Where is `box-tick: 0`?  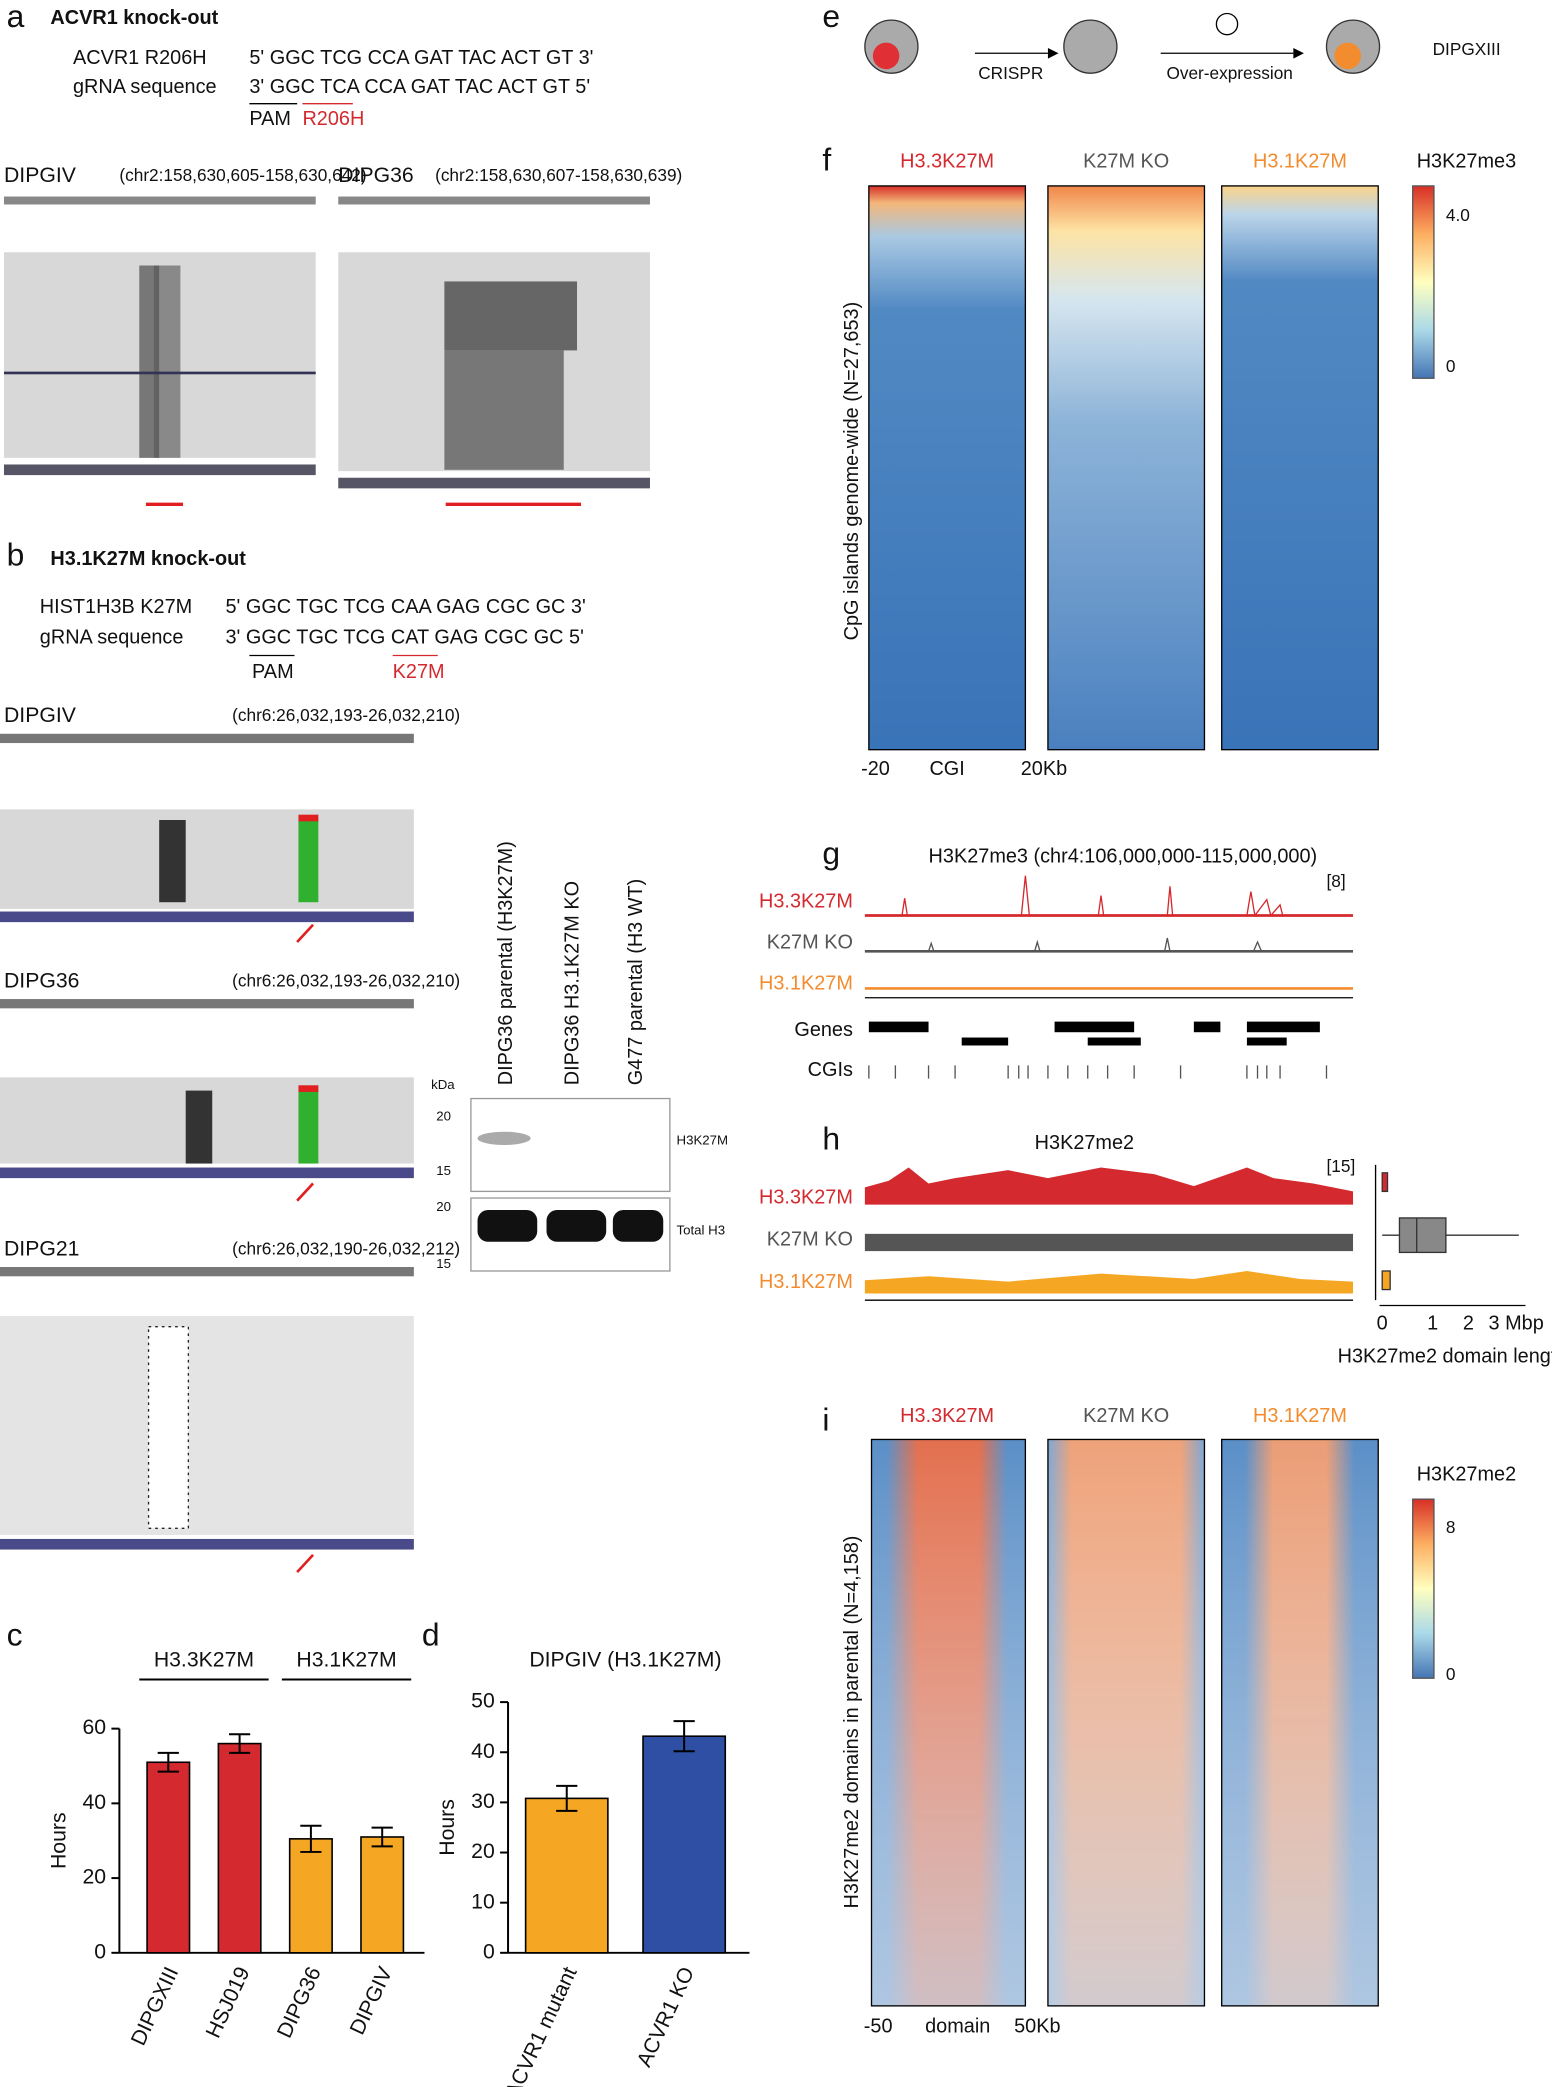
box-tick: 0 is located at coordinates (1382, 1323).